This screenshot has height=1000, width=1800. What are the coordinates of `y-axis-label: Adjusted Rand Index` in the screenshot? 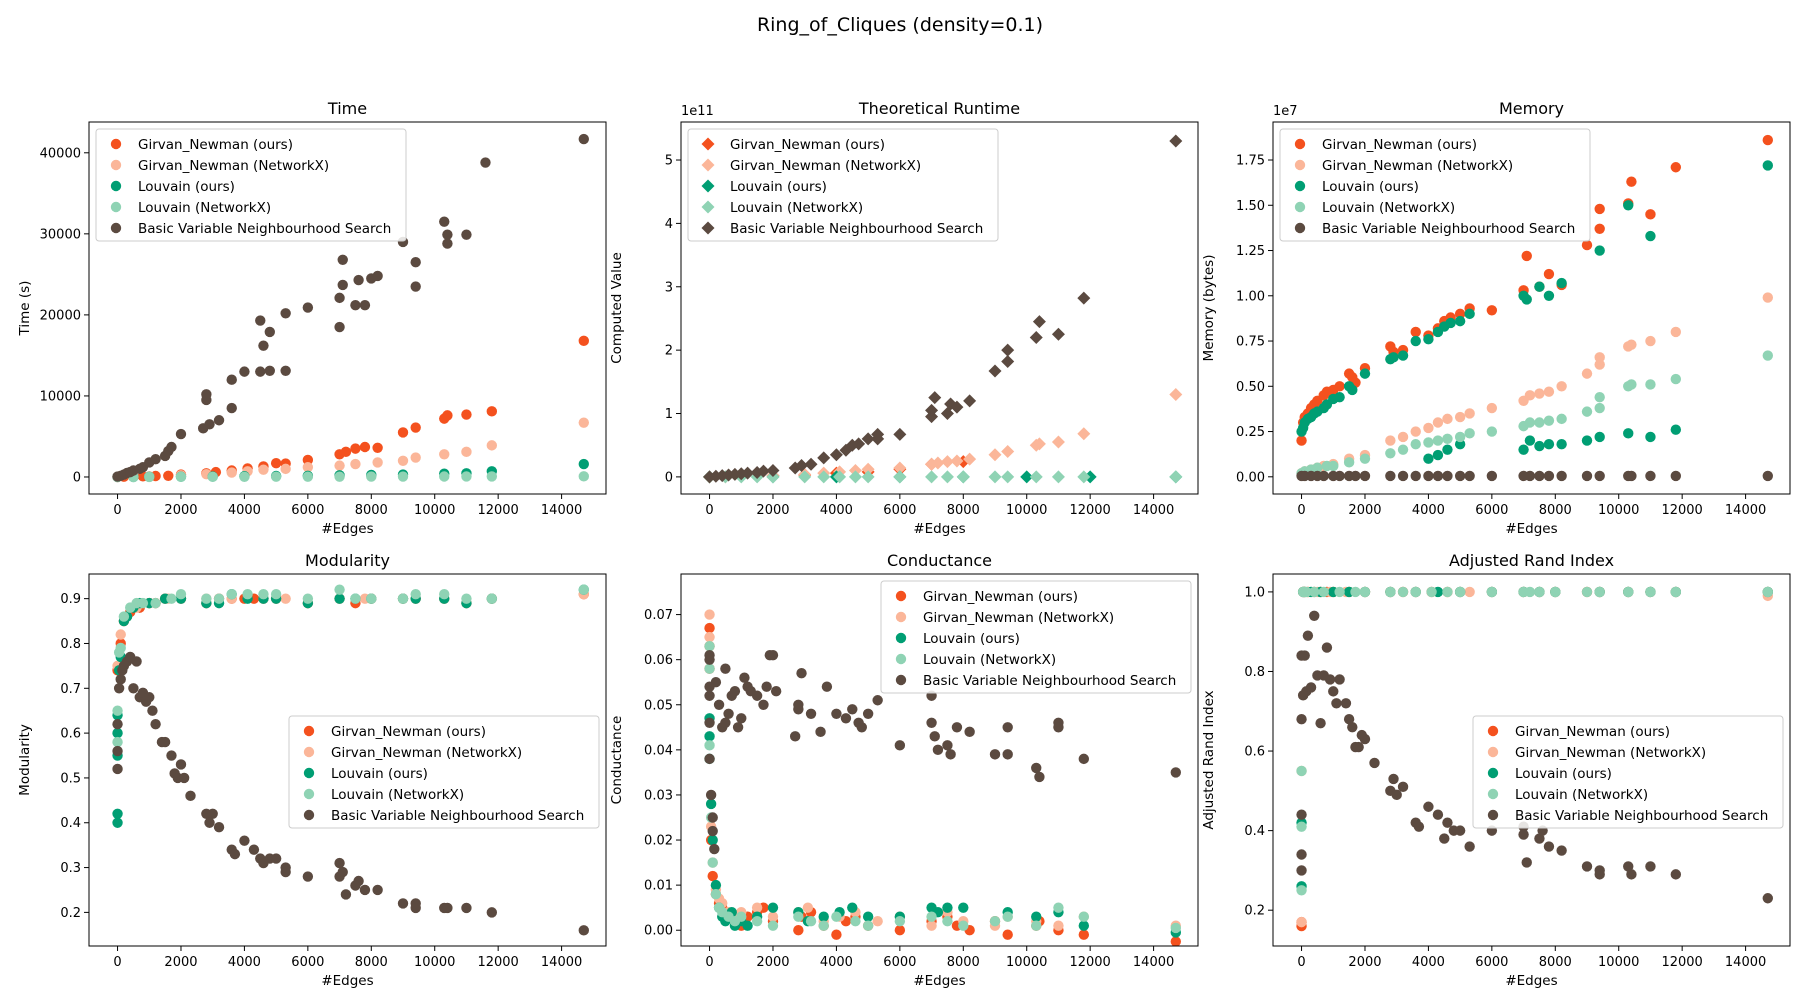 It's located at (1209, 759).